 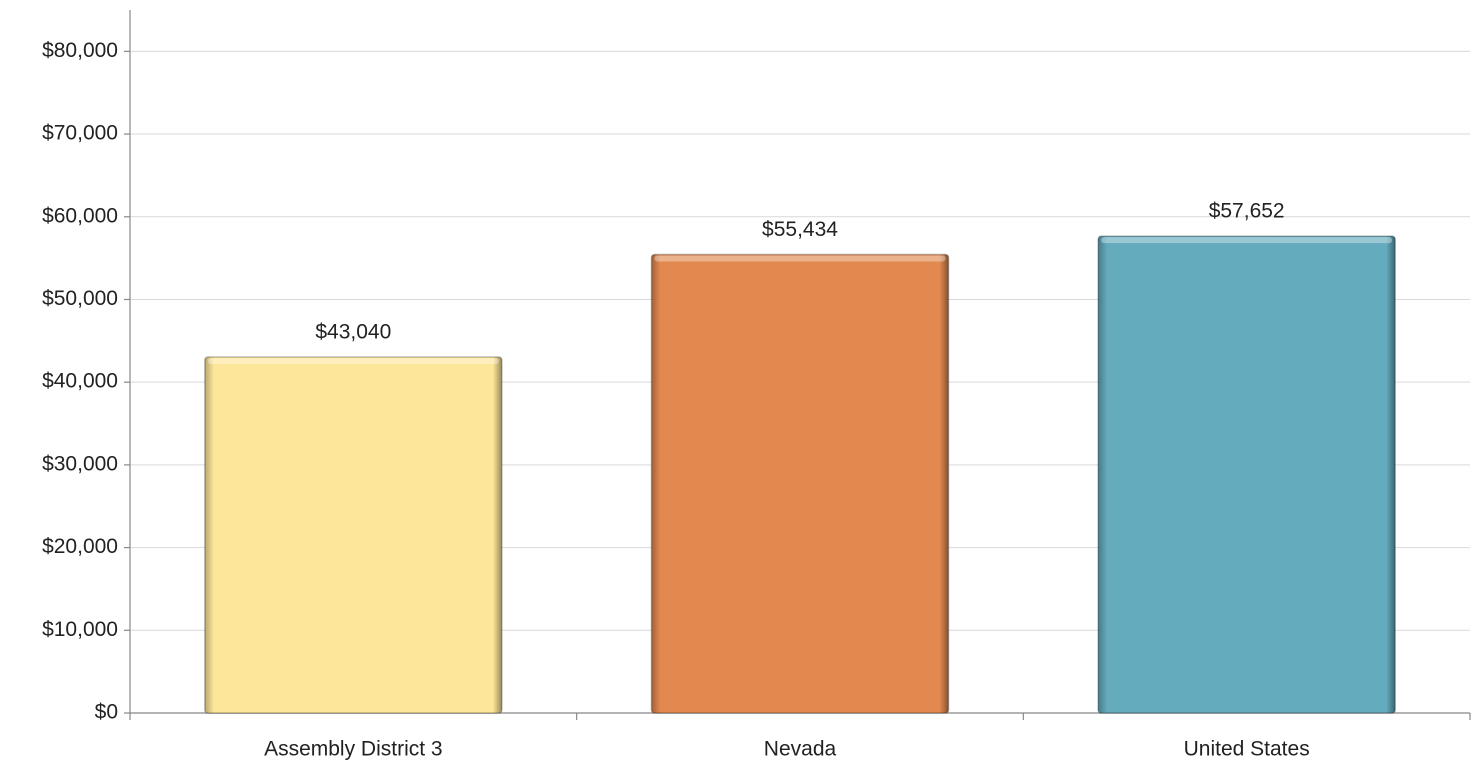 What do you see at coordinates (1247, 749) in the screenshot?
I see `x-tick-label: United States` at bounding box center [1247, 749].